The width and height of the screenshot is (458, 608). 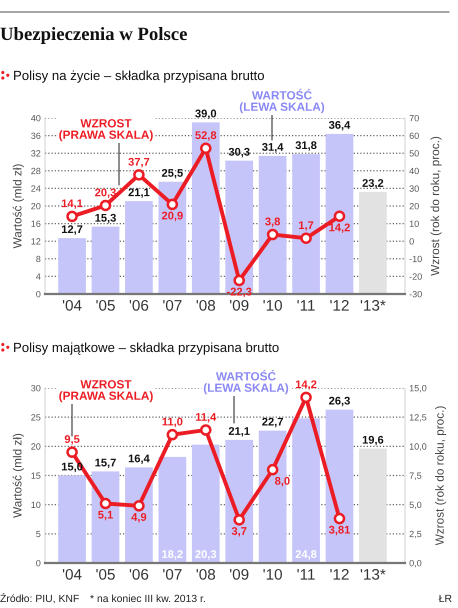 I want to click on y2-tick-label: 2,5, so click(x=416, y=534).